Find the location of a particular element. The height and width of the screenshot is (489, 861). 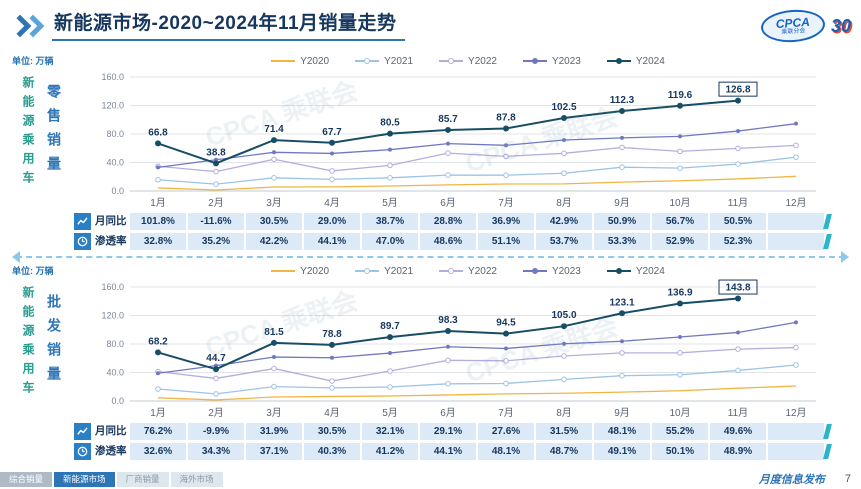

footer-tab: 综合销量 is located at coordinates (26, 479).